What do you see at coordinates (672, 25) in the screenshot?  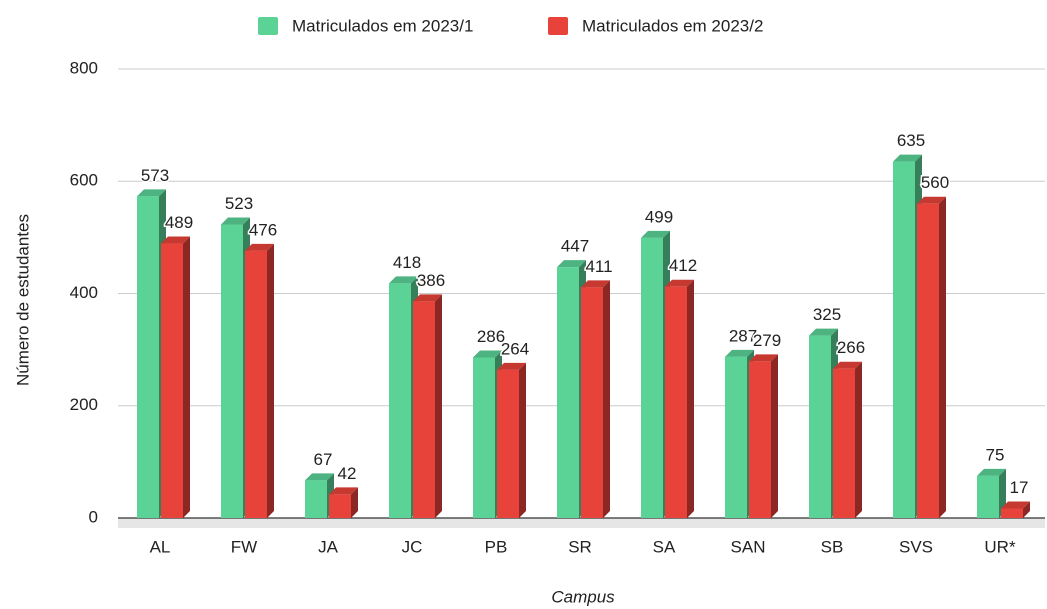 I see `legend-label: Matriculados em 2023/2` at bounding box center [672, 25].